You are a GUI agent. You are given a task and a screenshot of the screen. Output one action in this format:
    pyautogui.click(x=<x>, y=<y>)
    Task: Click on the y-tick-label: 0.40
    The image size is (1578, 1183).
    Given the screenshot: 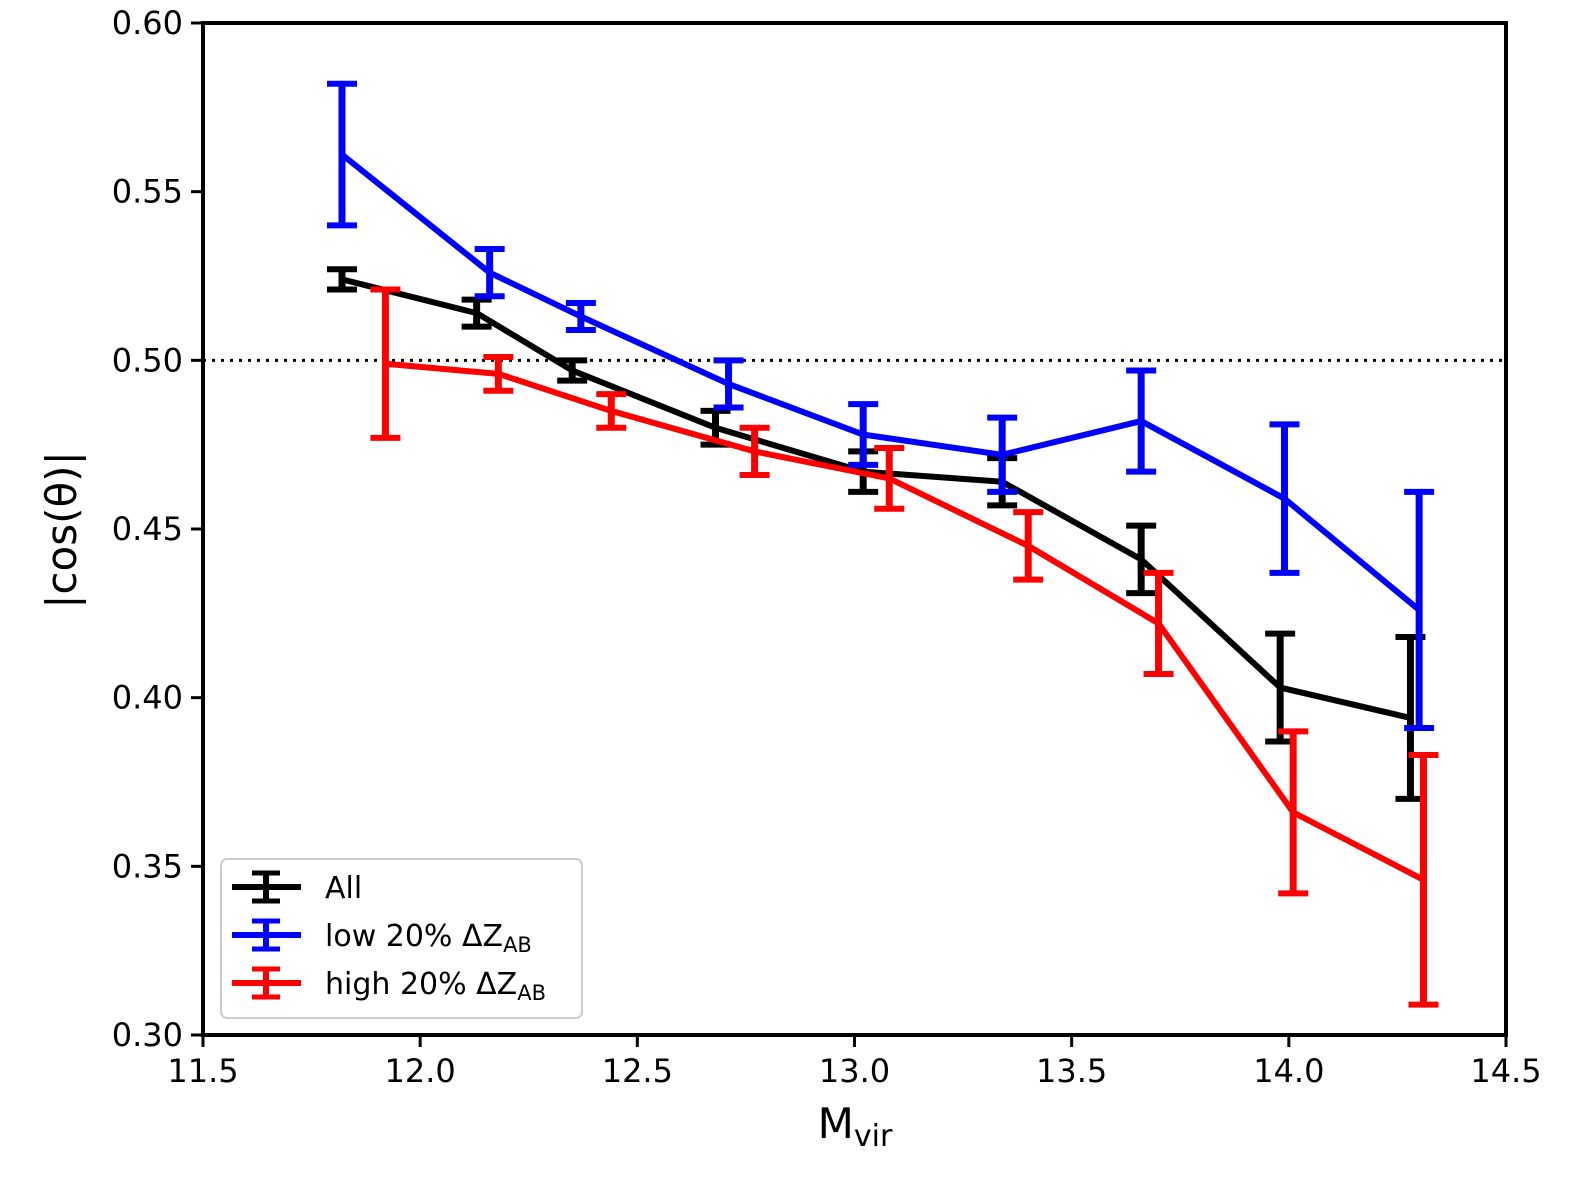 What is the action you would take?
    pyautogui.click(x=147, y=698)
    